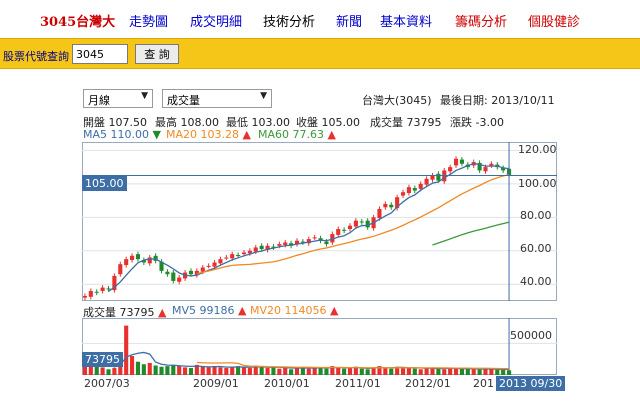 This screenshot has height=407, width=640. Describe the element at coordinates (149, 22) in the screenshot. I see `nav-trend: 走勢圖` at that location.